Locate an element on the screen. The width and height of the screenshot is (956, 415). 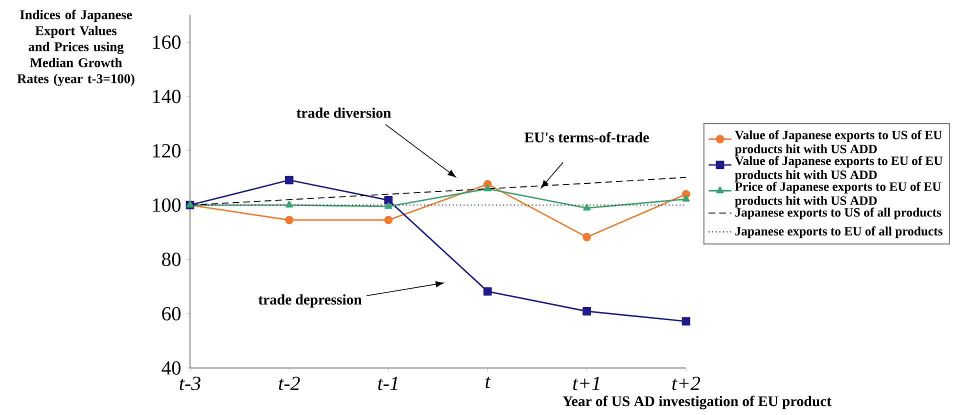
y-axis-title: Indices of Japanese Export Values and Prices using Median Growth Rates (year t-3=100) is located at coordinates (75, 48).